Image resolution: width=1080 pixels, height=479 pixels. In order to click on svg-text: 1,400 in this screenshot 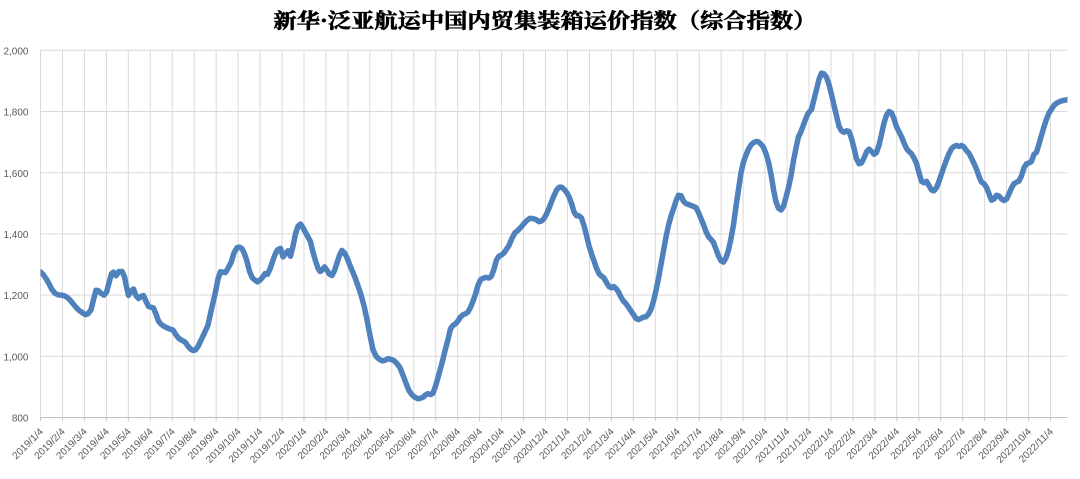, I will do `click(15, 235)`.